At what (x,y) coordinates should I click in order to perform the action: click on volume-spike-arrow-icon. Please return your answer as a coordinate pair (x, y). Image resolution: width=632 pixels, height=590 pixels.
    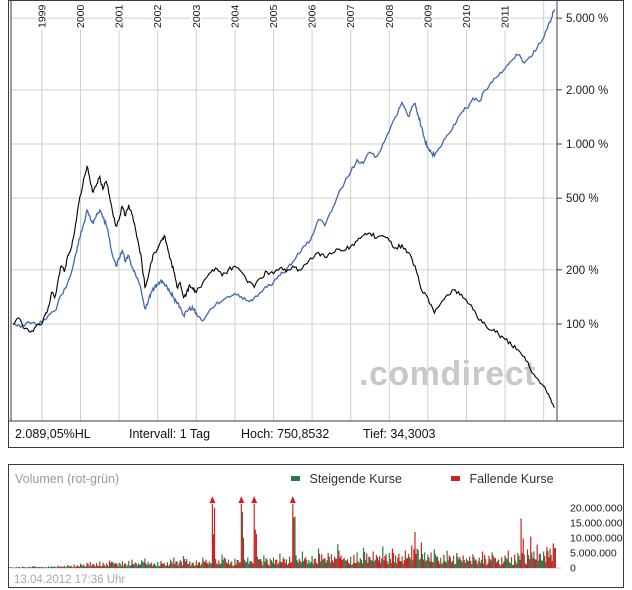
    Looking at the image, I should click on (241, 500).